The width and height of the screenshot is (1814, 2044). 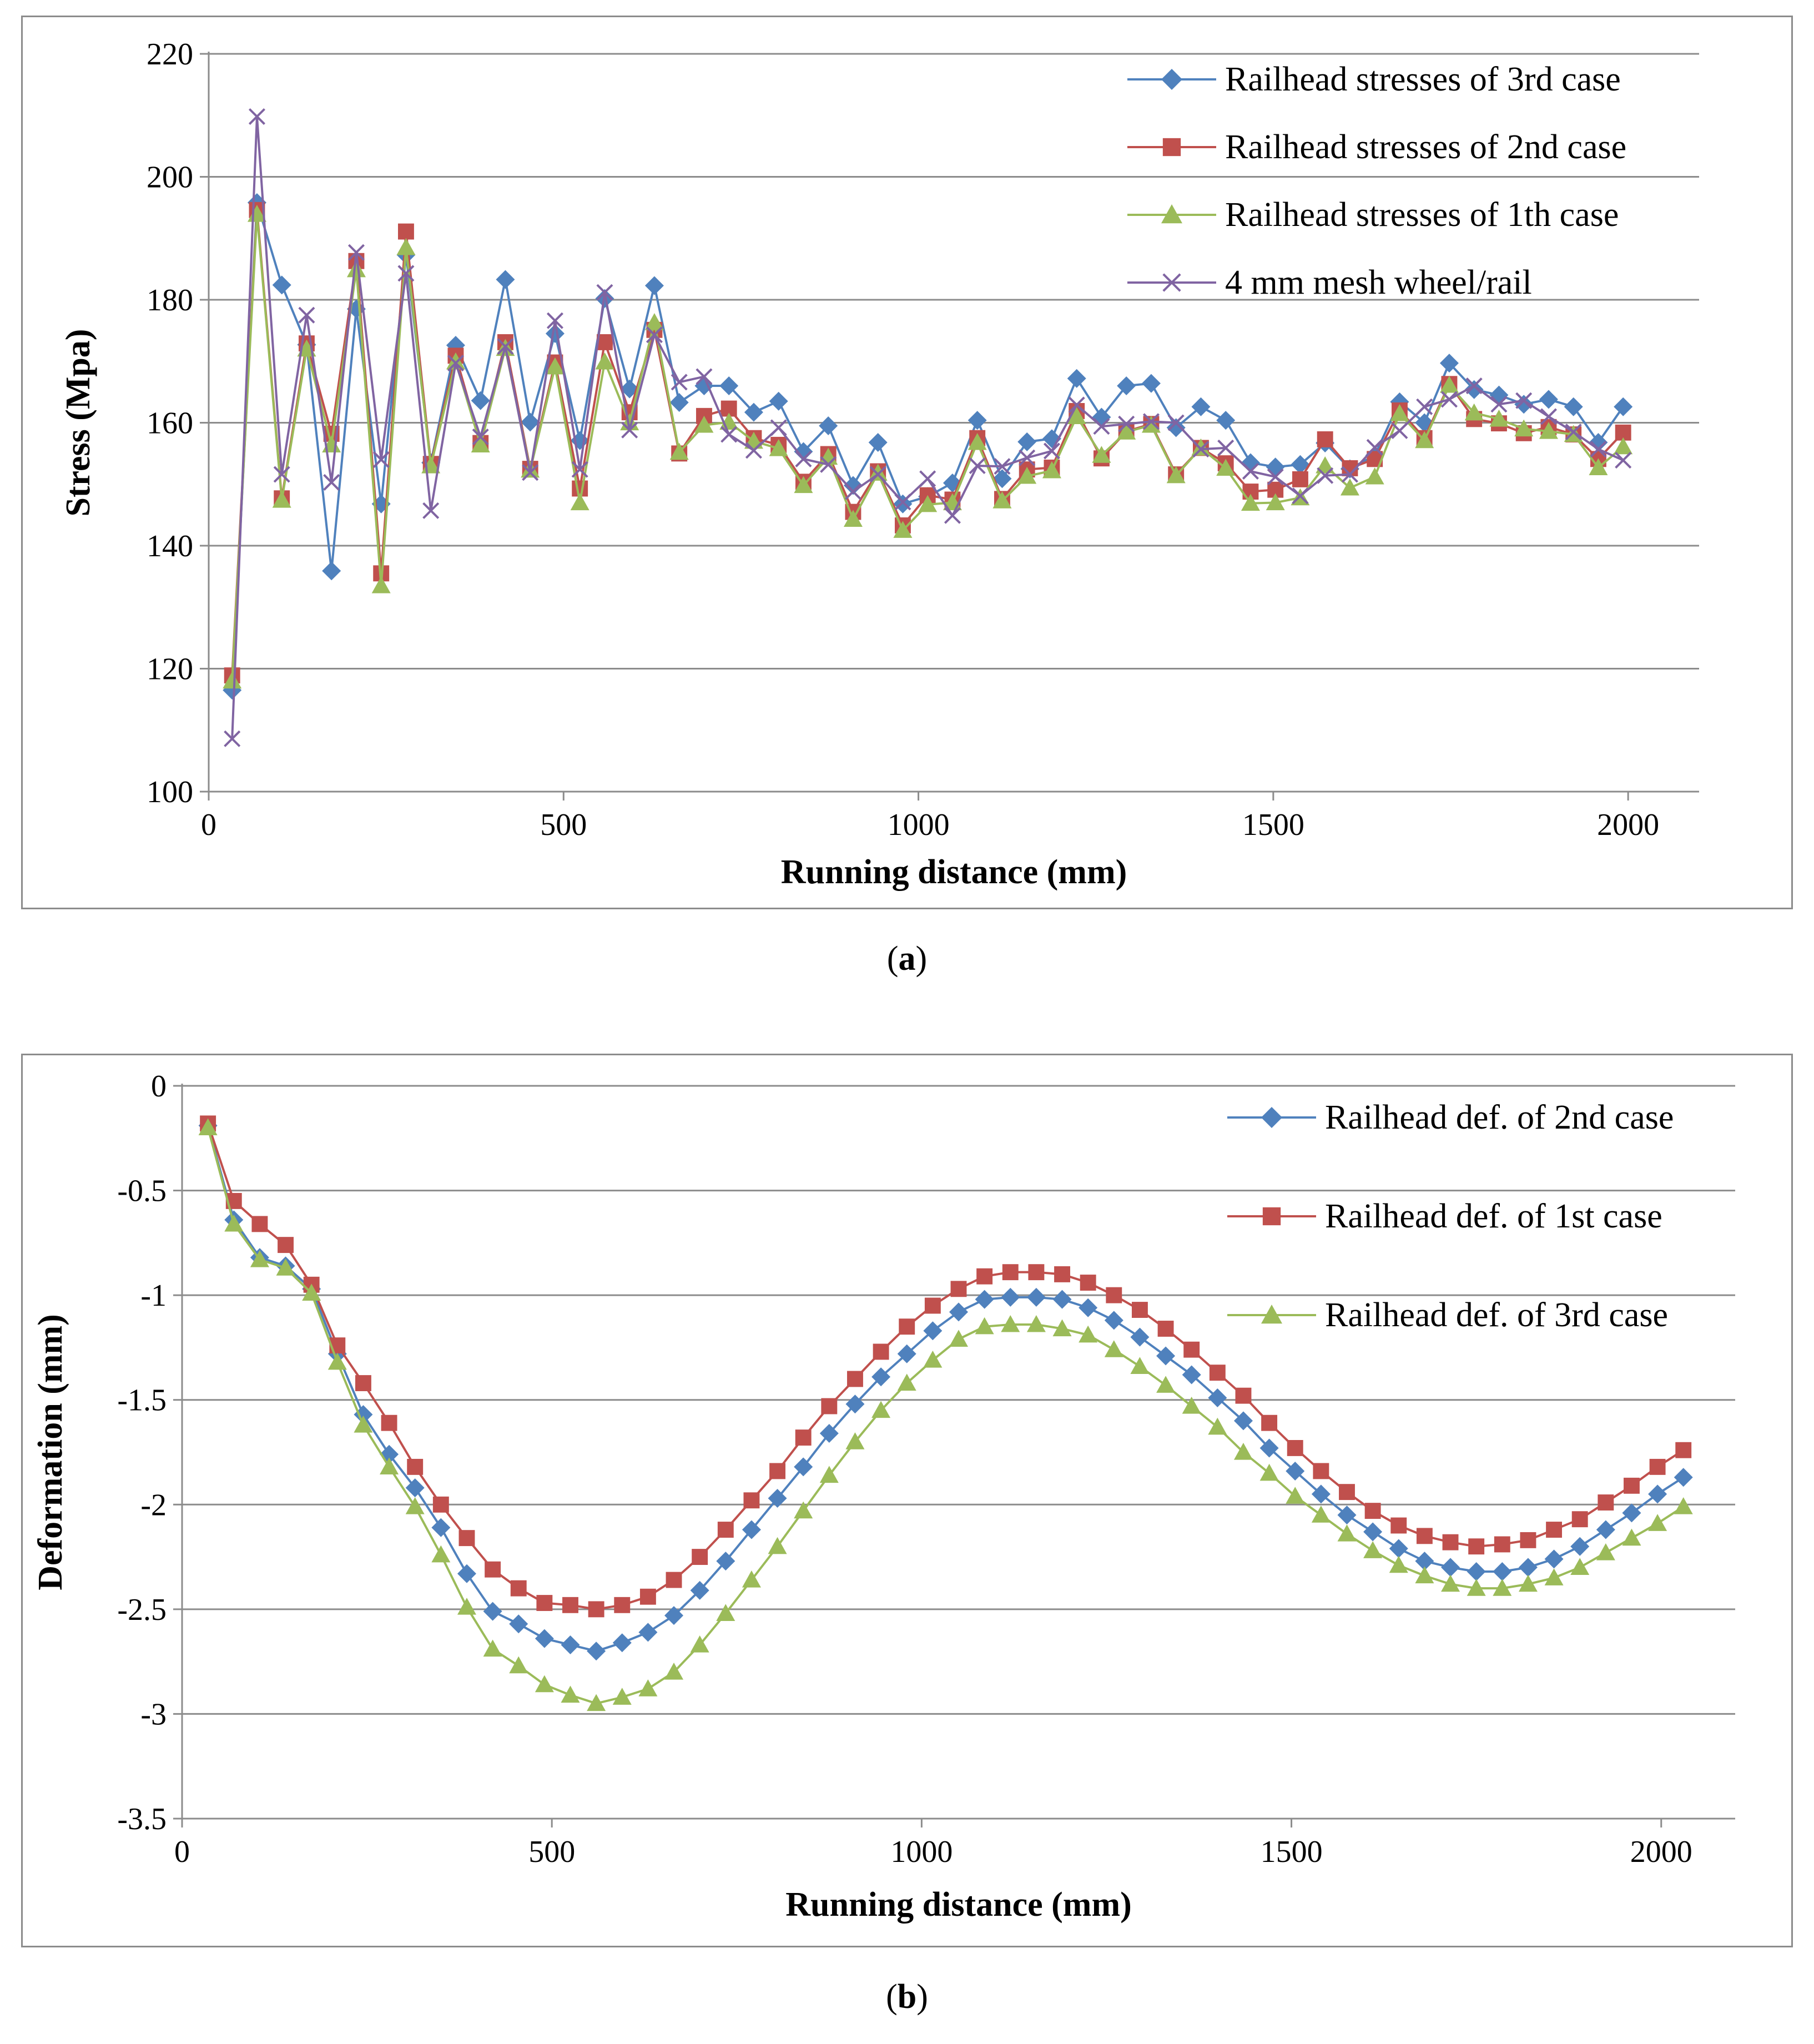 I want to click on b-x-tick-label-3: 1500, so click(x=1292, y=1852).